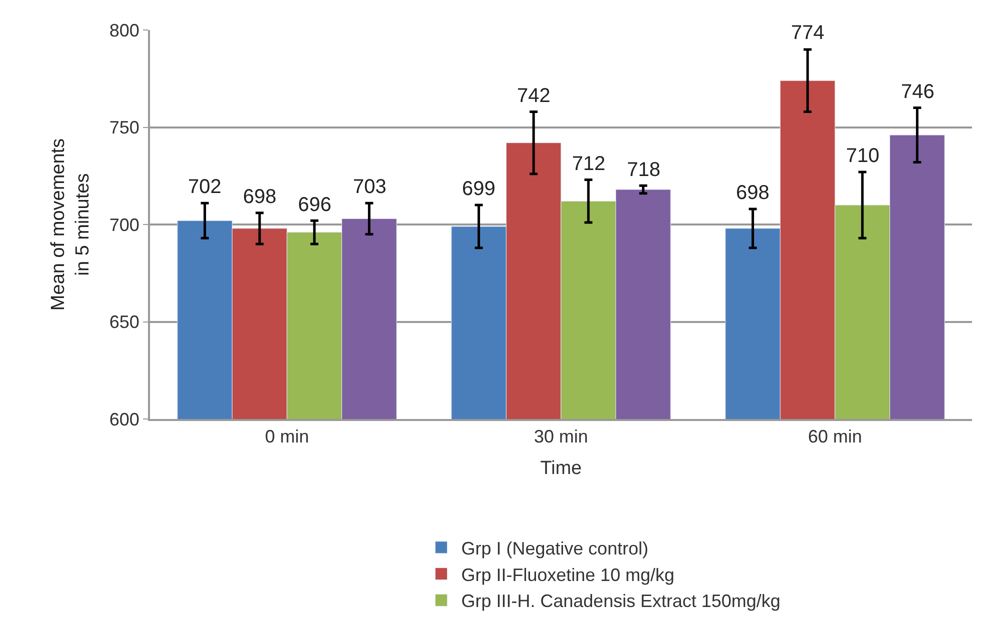  Describe the element at coordinates (287, 436) in the screenshot. I see `x-tick-label: 0 min` at that location.